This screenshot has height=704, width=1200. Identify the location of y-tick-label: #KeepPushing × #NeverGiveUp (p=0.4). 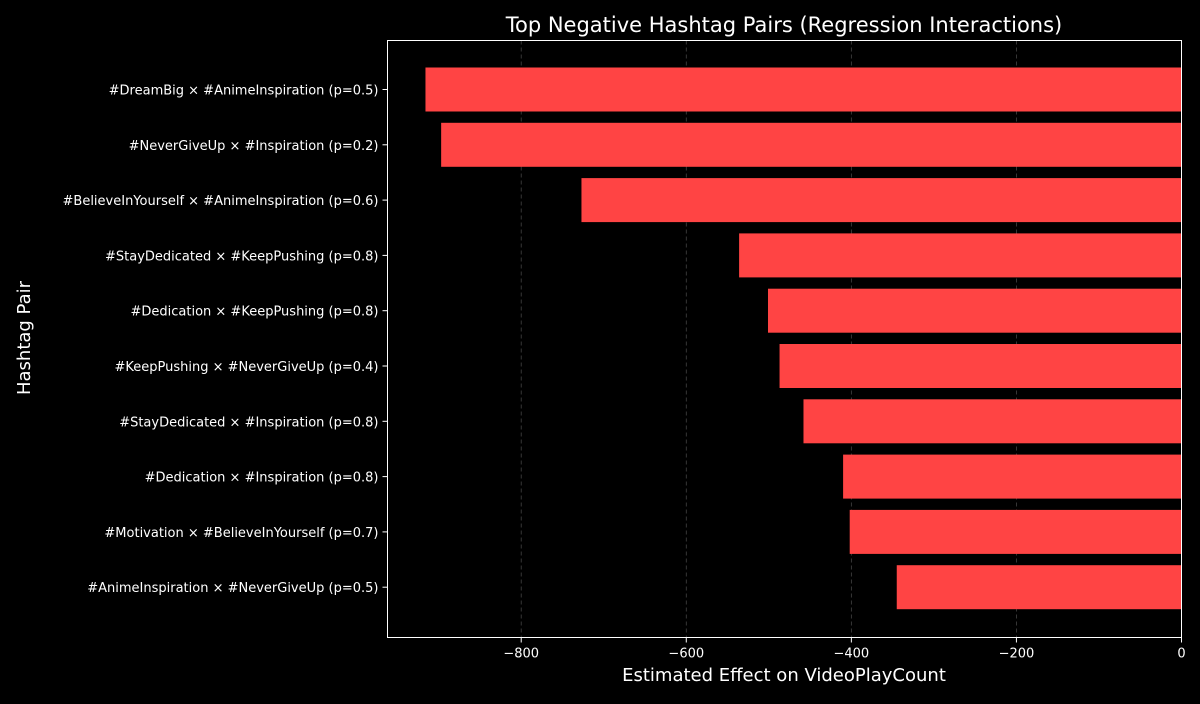
(246, 367).